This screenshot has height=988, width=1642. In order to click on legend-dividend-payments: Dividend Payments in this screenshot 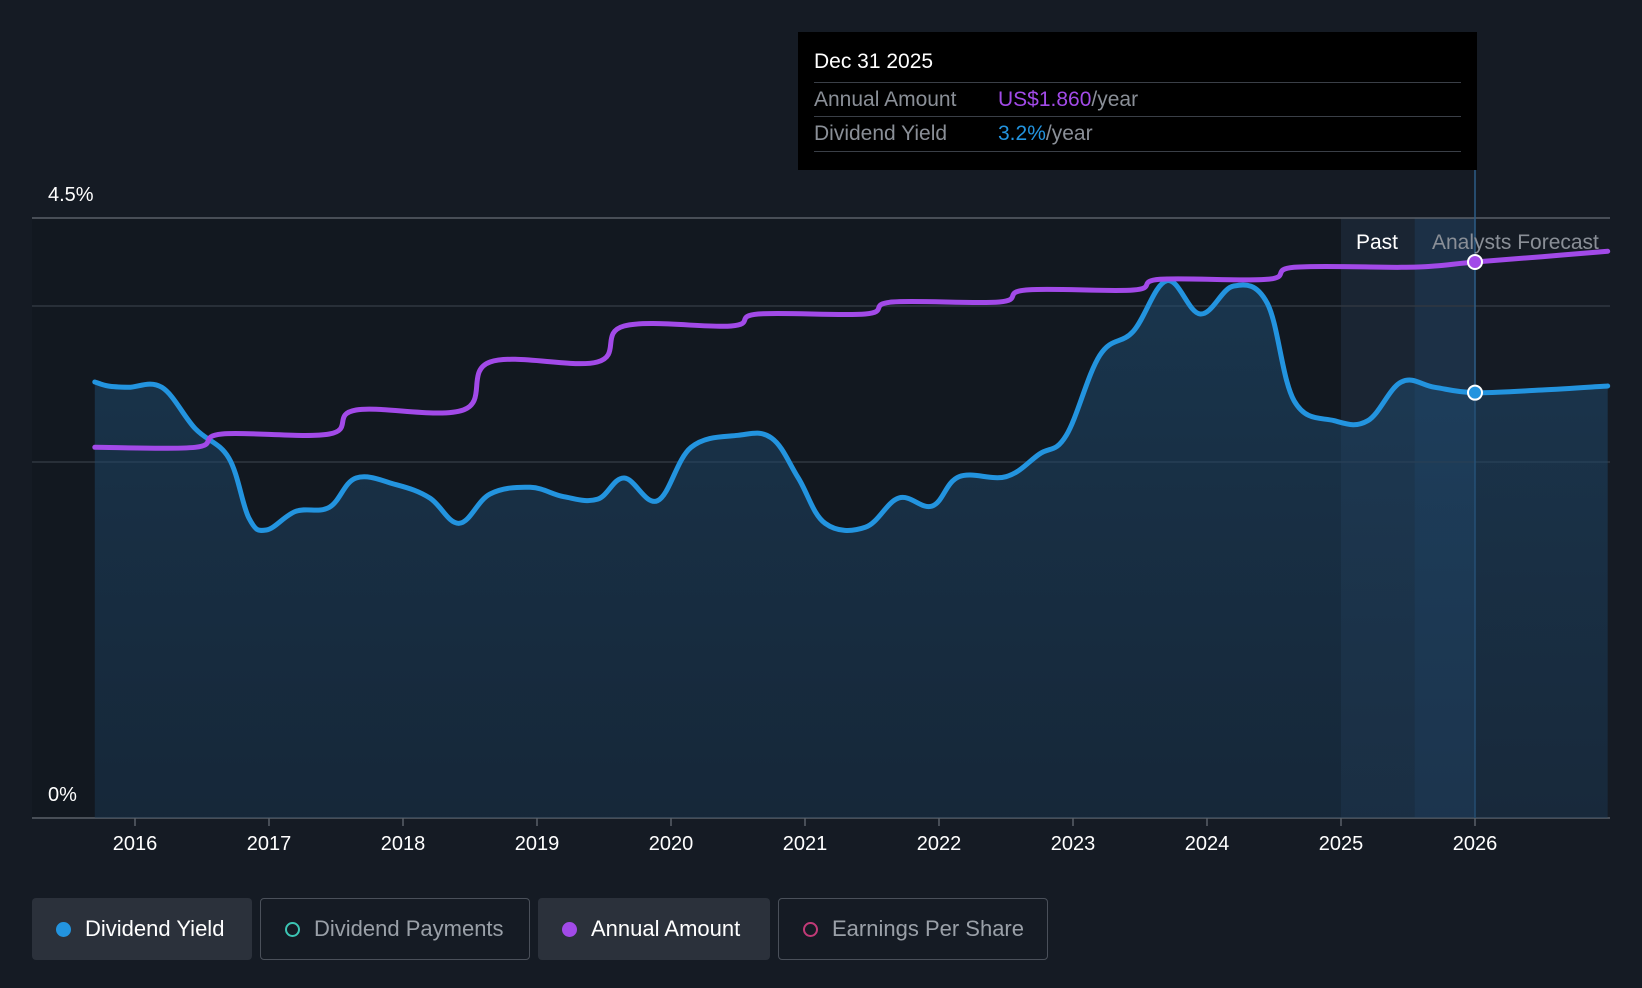, I will do `click(395, 929)`.